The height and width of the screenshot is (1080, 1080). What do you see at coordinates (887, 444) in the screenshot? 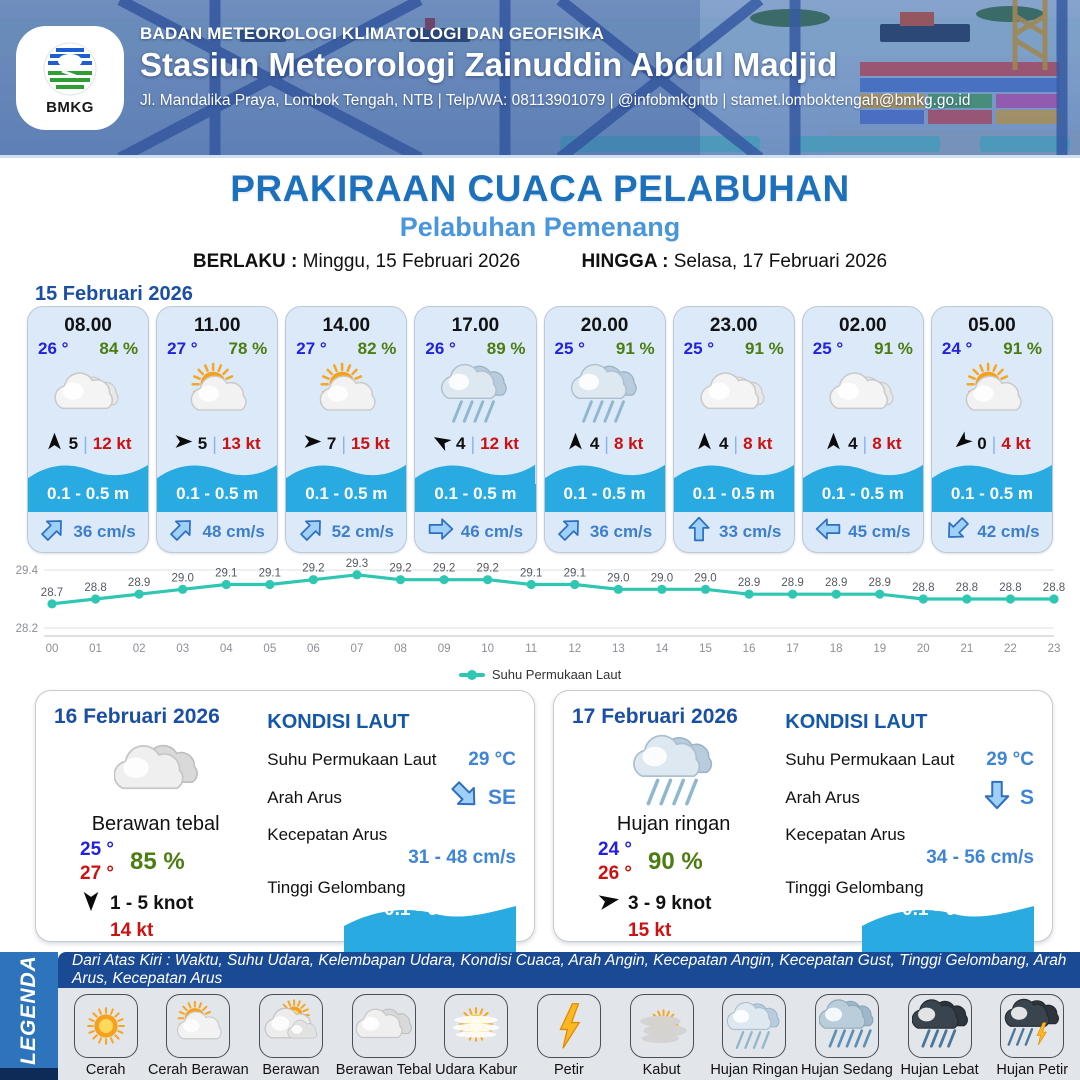
I see `gust-speed: 8 kt` at bounding box center [887, 444].